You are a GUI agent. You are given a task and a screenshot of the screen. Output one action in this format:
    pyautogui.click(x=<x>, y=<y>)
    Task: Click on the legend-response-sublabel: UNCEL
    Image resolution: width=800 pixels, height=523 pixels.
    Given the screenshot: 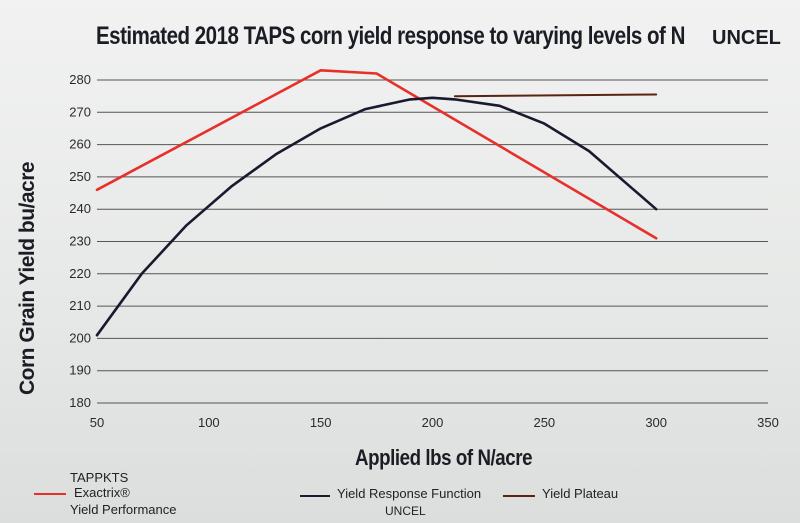 What is the action you would take?
    pyautogui.click(x=405, y=511)
    